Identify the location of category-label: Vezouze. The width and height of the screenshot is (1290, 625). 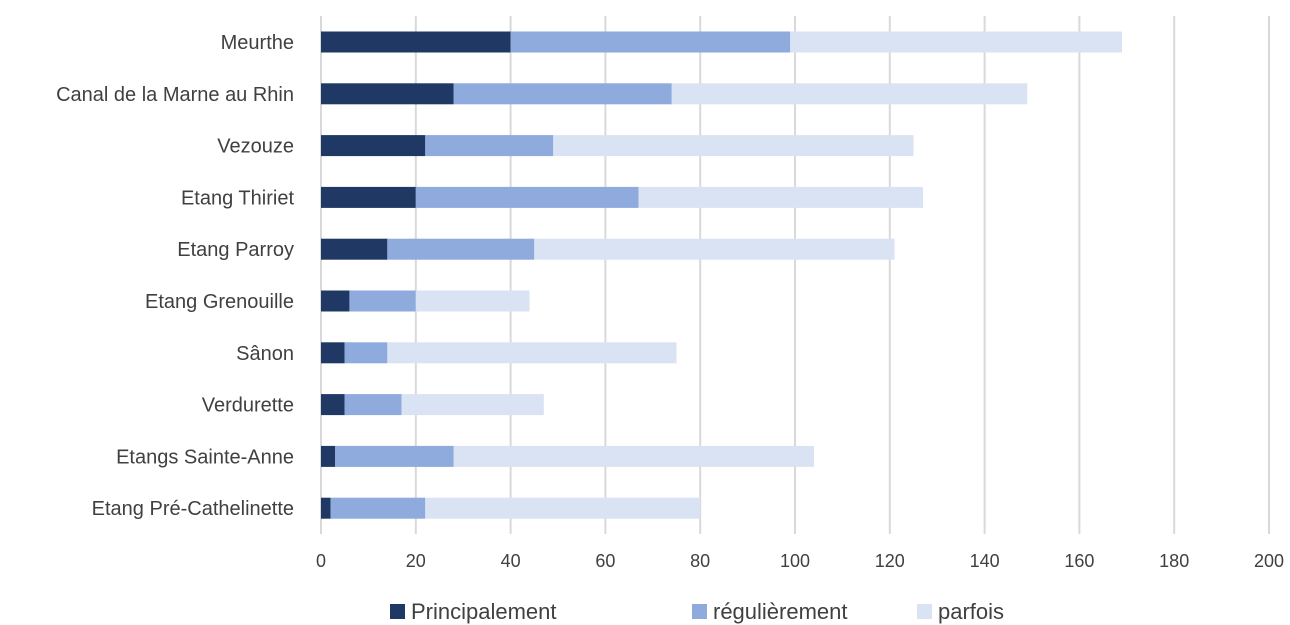
(255, 147).